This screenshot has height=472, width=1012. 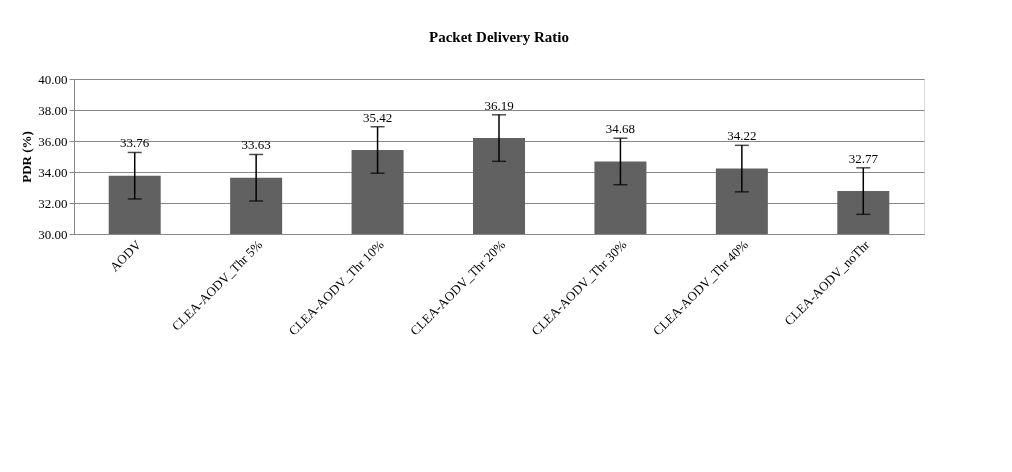 I want to click on y-tick-label: 36.00, so click(x=53, y=141).